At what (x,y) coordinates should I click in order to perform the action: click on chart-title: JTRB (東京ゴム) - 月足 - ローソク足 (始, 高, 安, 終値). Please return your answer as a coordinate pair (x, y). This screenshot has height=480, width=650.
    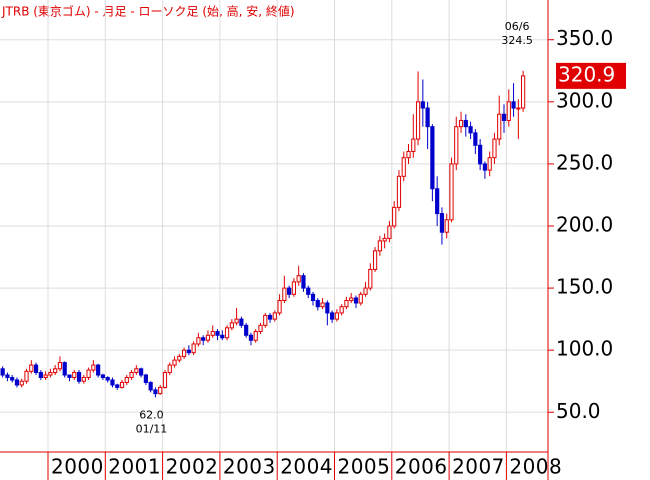
    Looking at the image, I should click on (148, 11).